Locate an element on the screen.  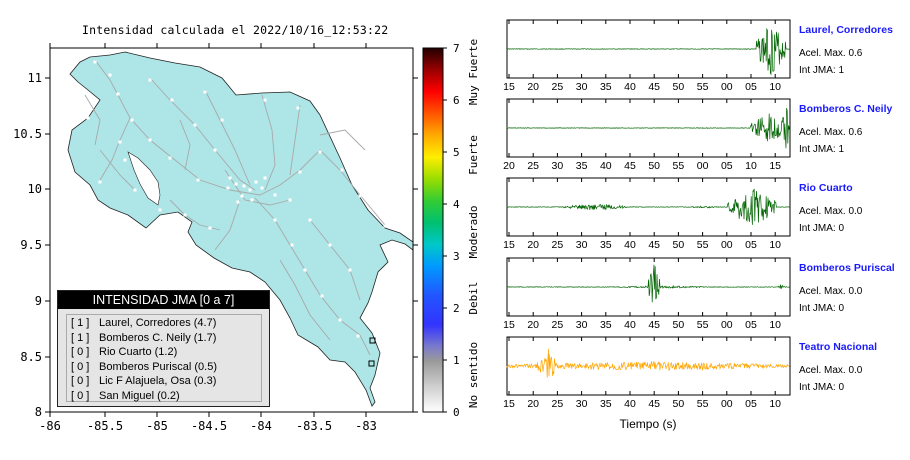
legend-station: Bomberos Puriscal (0.5) is located at coordinates (158, 366).